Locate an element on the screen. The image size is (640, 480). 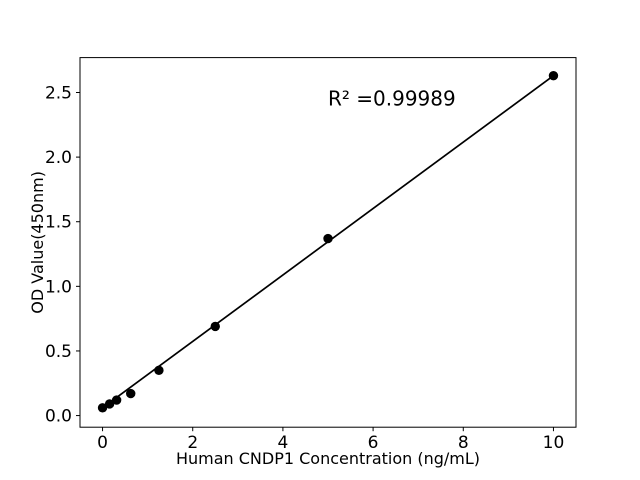
x-tick-label: 2 is located at coordinates (192, 443).